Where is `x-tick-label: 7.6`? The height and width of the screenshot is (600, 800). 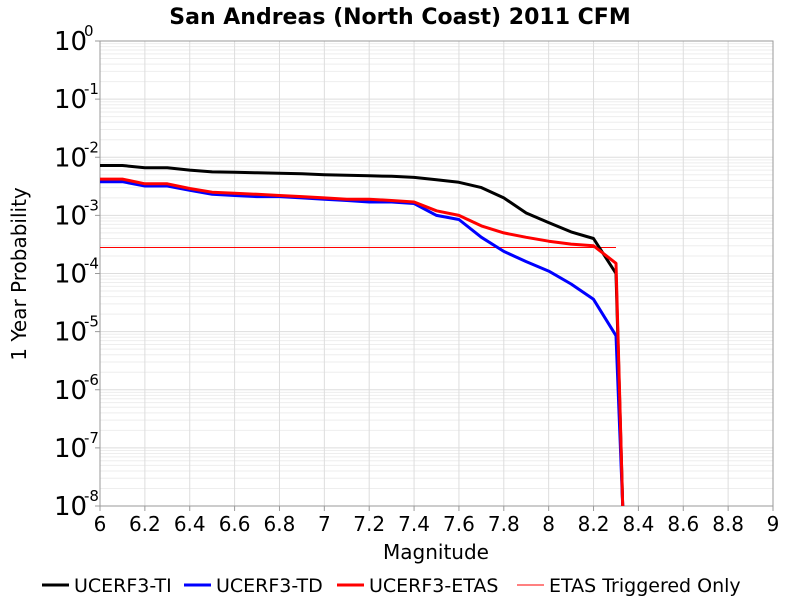
x-tick-label: 7.6 is located at coordinates (459, 524).